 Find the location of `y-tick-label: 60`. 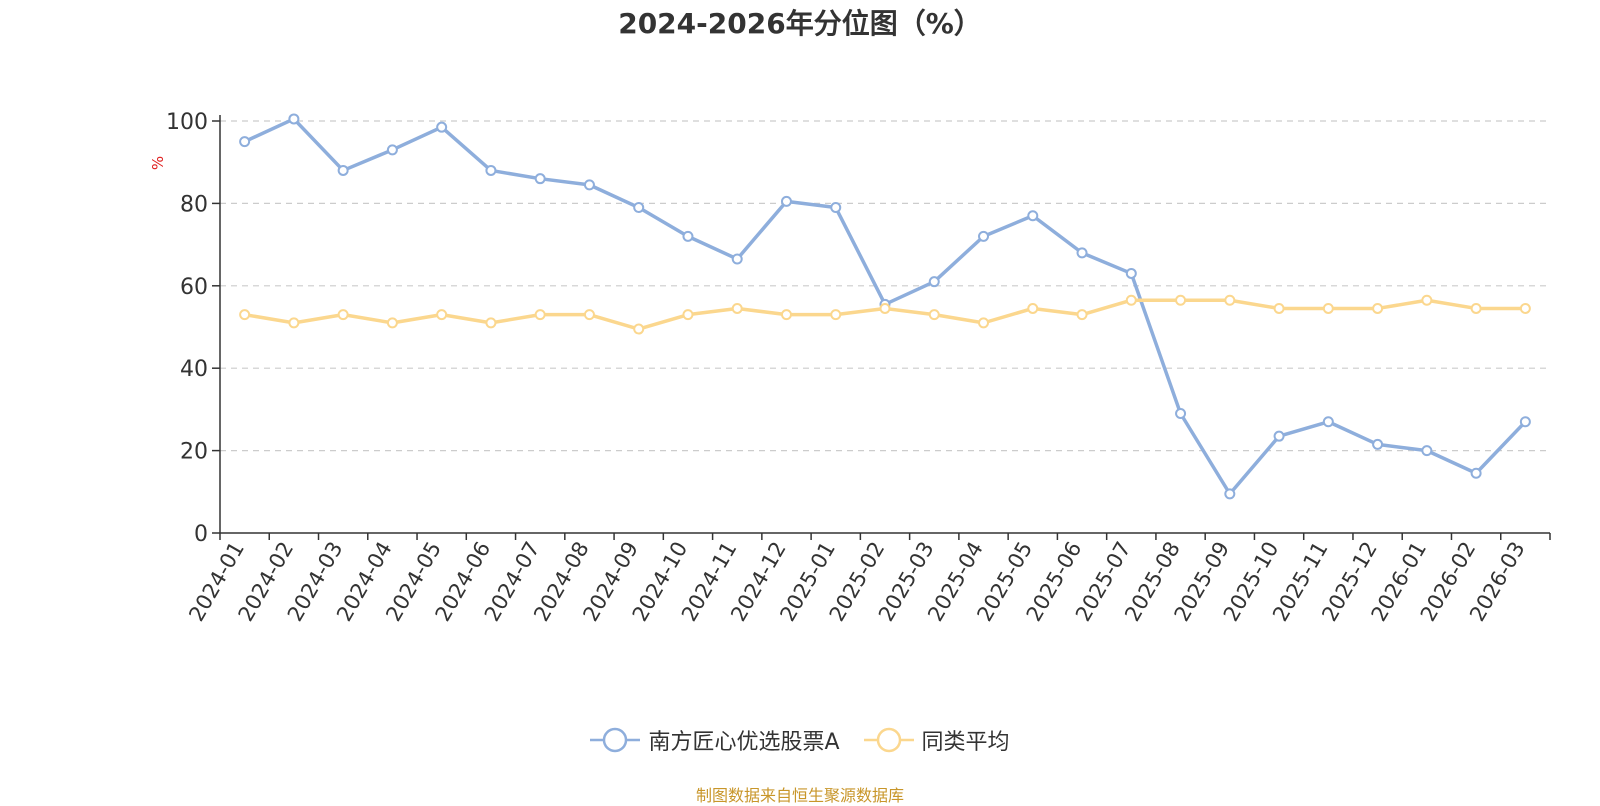

y-tick-label: 60 is located at coordinates (194, 287).